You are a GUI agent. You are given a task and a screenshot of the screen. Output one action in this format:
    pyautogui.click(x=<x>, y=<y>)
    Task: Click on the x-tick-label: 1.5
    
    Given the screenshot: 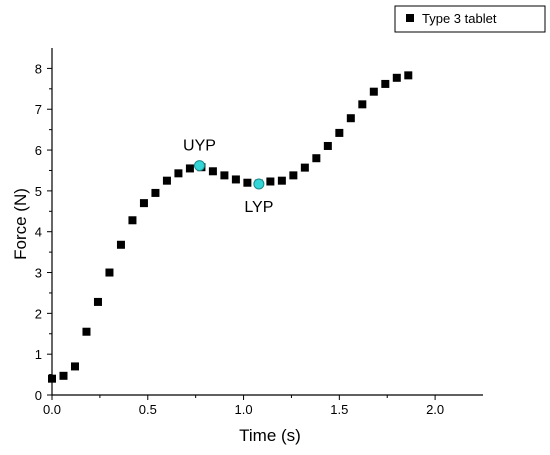 What is the action you would take?
    pyautogui.click(x=339, y=409)
    